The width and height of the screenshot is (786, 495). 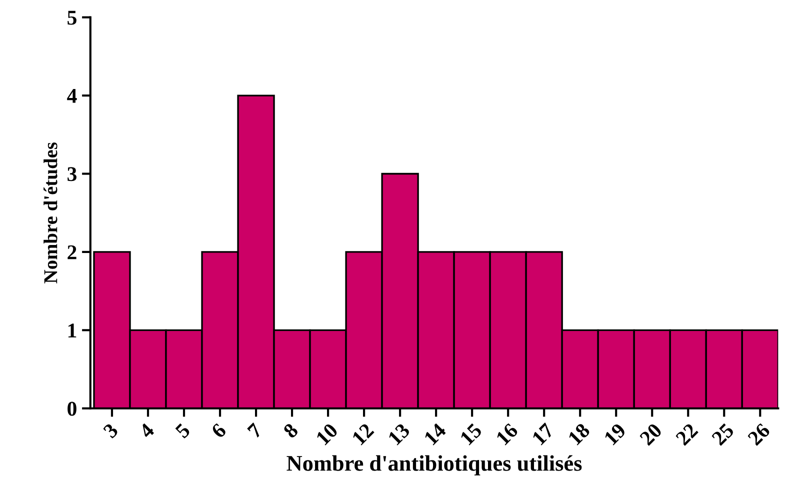 I want to click on x-tick-label: 12, so click(x=363, y=434).